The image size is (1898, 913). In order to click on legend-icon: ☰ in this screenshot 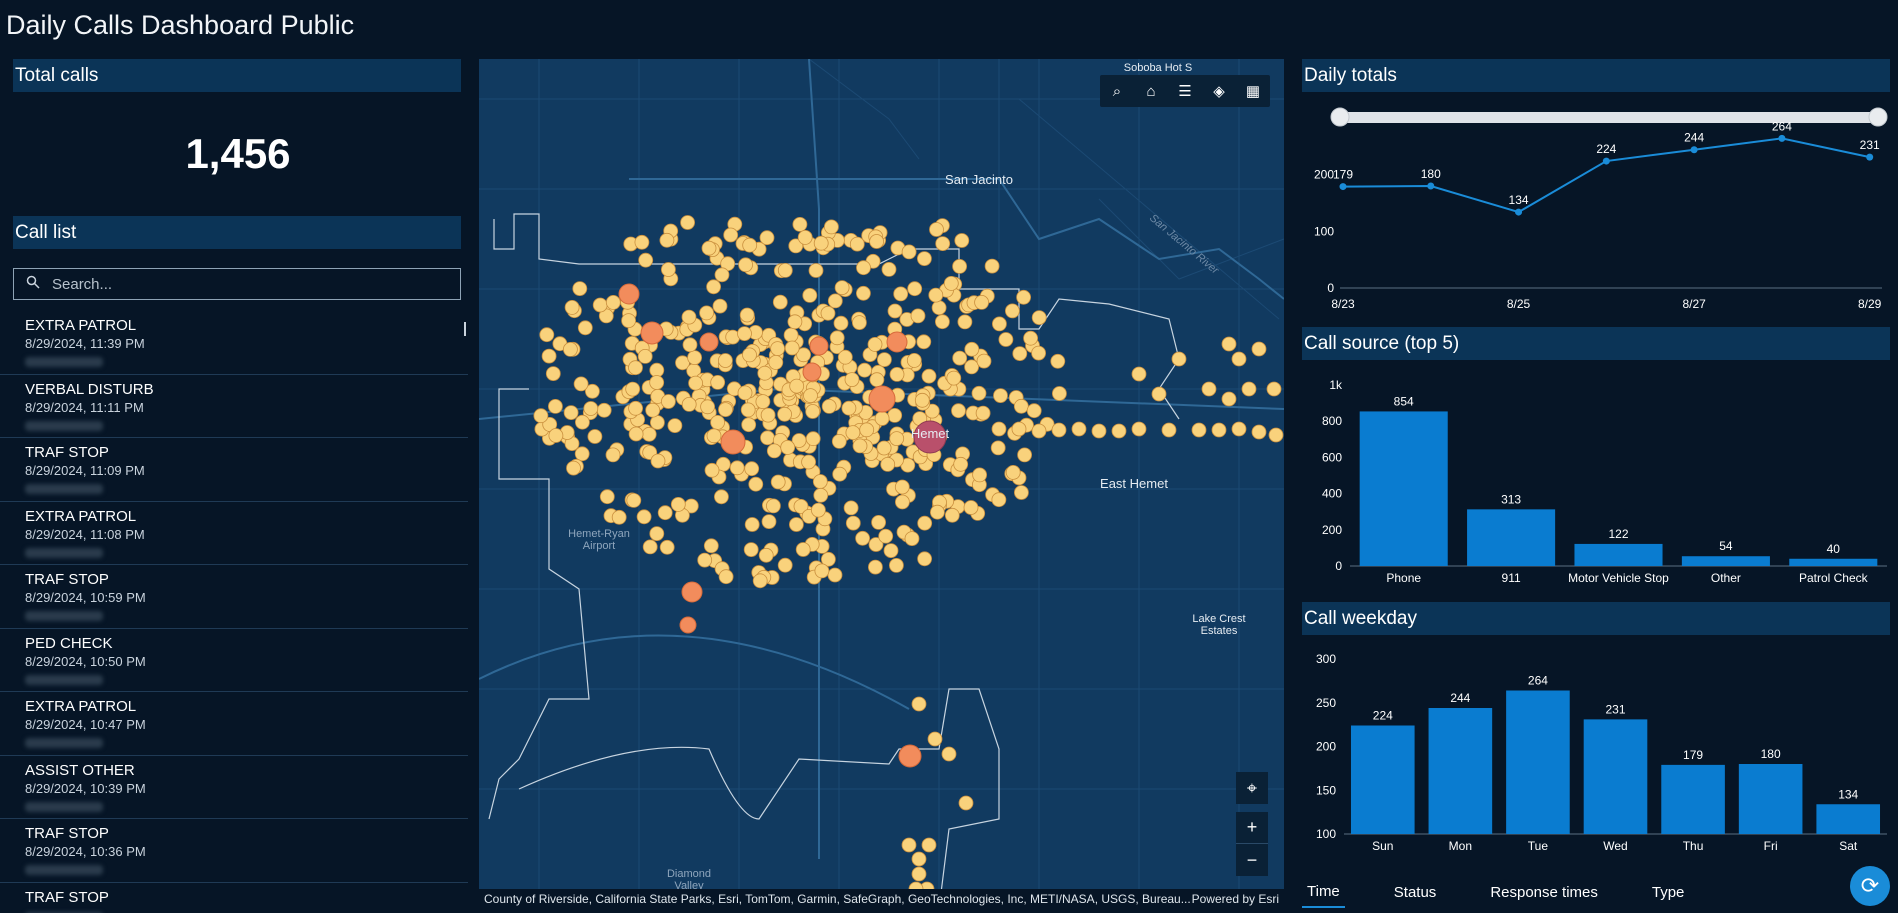, I will do `click(1185, 91)`.